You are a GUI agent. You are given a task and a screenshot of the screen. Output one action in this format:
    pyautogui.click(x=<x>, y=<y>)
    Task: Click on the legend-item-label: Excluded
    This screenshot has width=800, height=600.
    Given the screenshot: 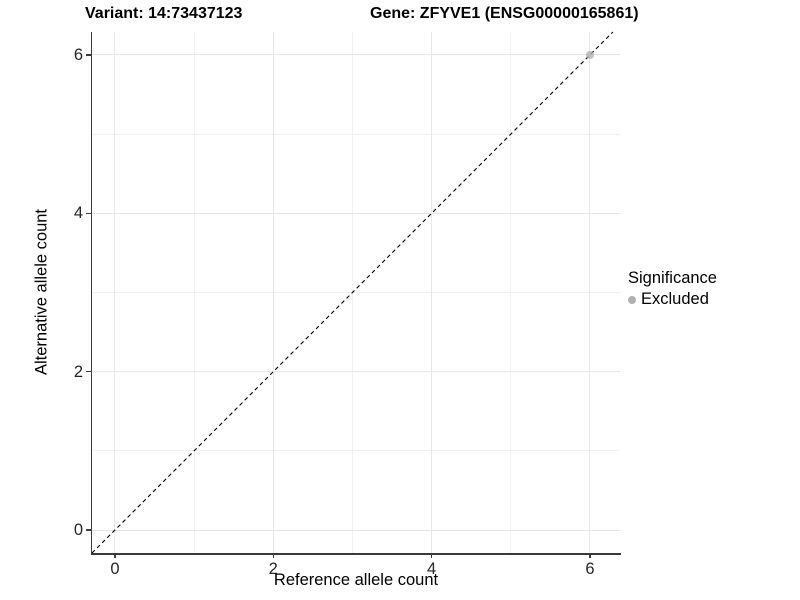 What is the action you would take?
    pyautogui.click(x=675, y=299)
    